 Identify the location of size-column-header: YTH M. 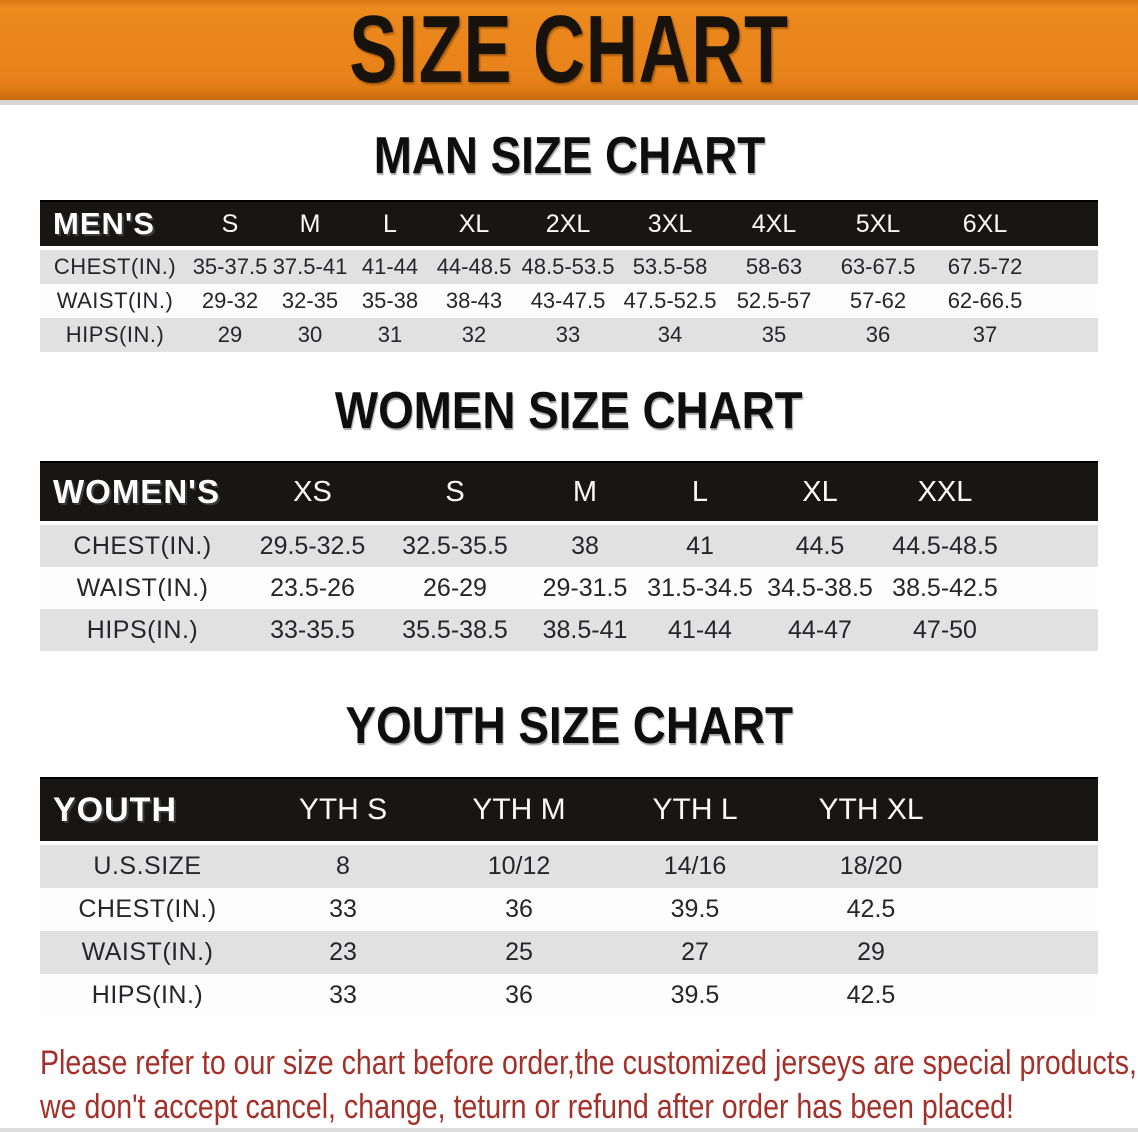
(519, 811).